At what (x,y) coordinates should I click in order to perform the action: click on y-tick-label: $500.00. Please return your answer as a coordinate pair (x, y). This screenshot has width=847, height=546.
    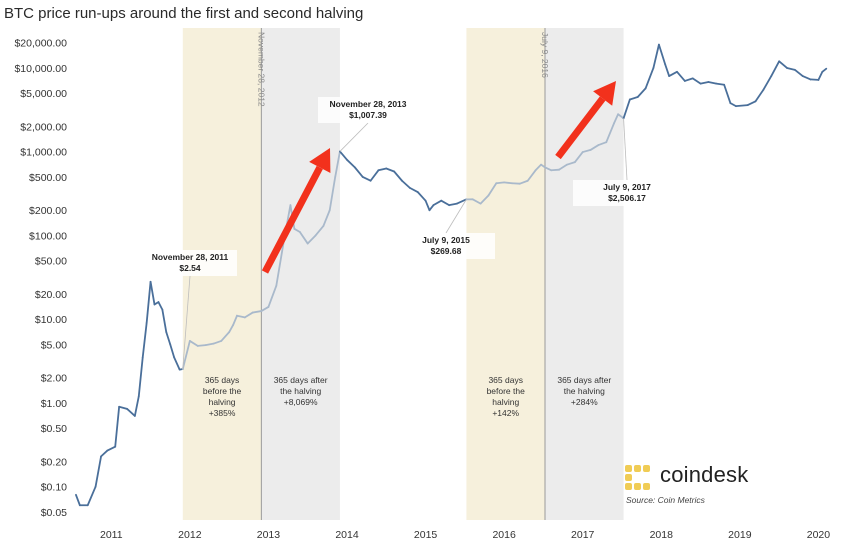
    Looking at the image, I should click on (48, 178).